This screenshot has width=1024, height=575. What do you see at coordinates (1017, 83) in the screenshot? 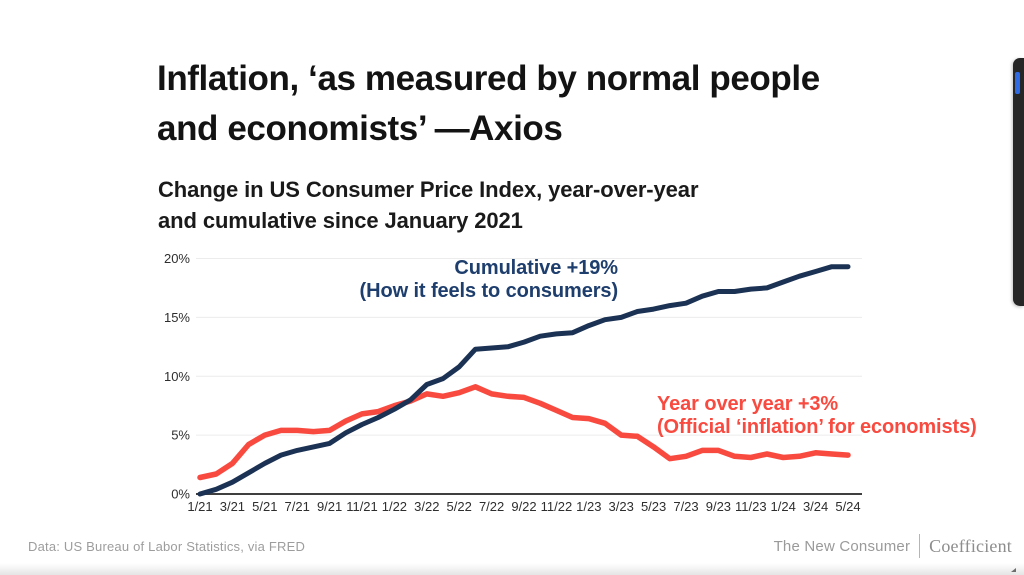
I see `background-window-accent` at bounding box center [1017, 83].